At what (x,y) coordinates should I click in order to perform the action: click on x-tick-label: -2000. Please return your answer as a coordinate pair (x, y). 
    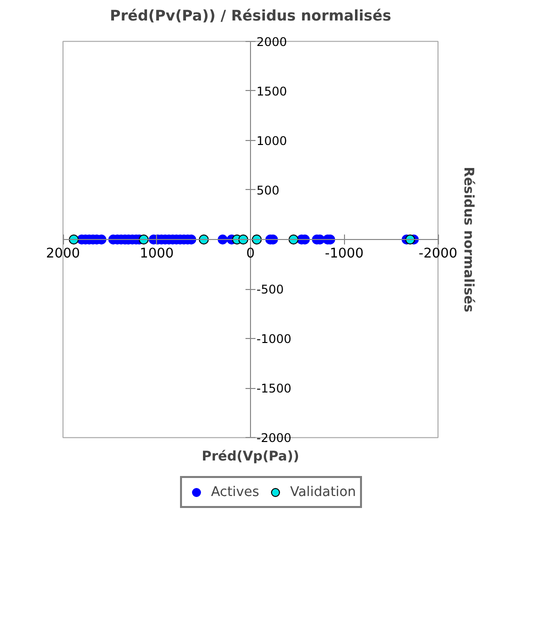
    Looking at the image, I should click on (438, 254).